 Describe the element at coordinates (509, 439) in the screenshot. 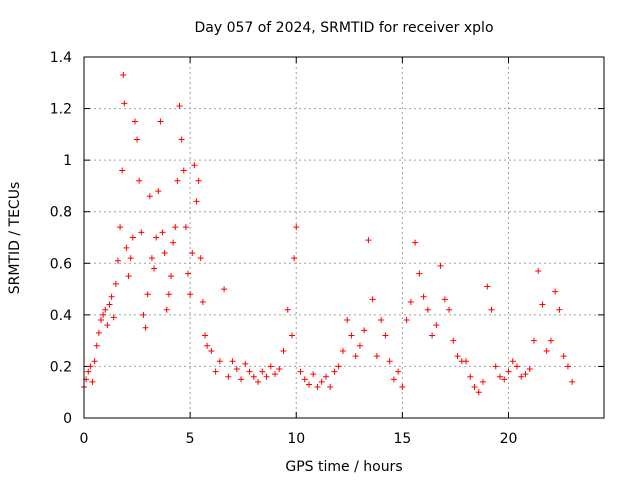

I see `x-tick-label: 20` at that location.